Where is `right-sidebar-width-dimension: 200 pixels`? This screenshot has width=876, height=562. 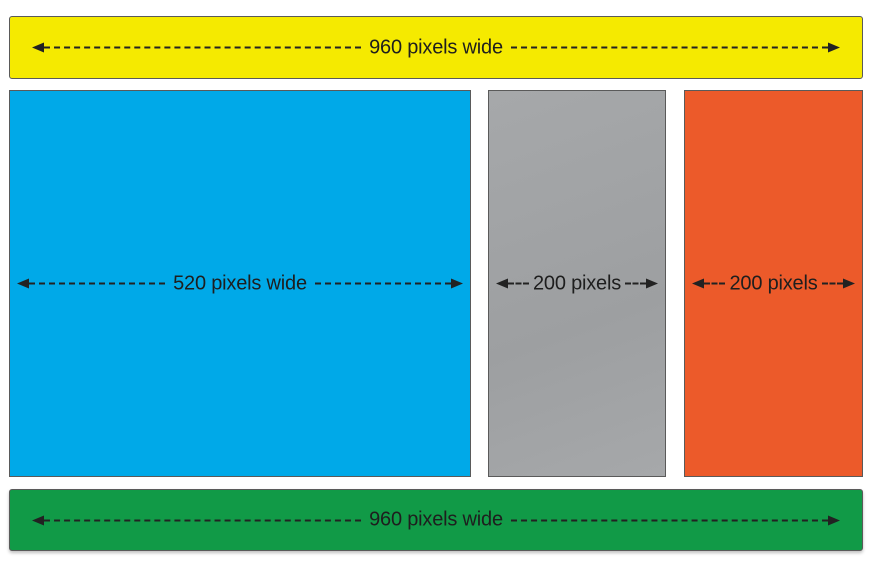 right-sidebar-width-dimension: 200 pixels is located at coordinates (773, 283).